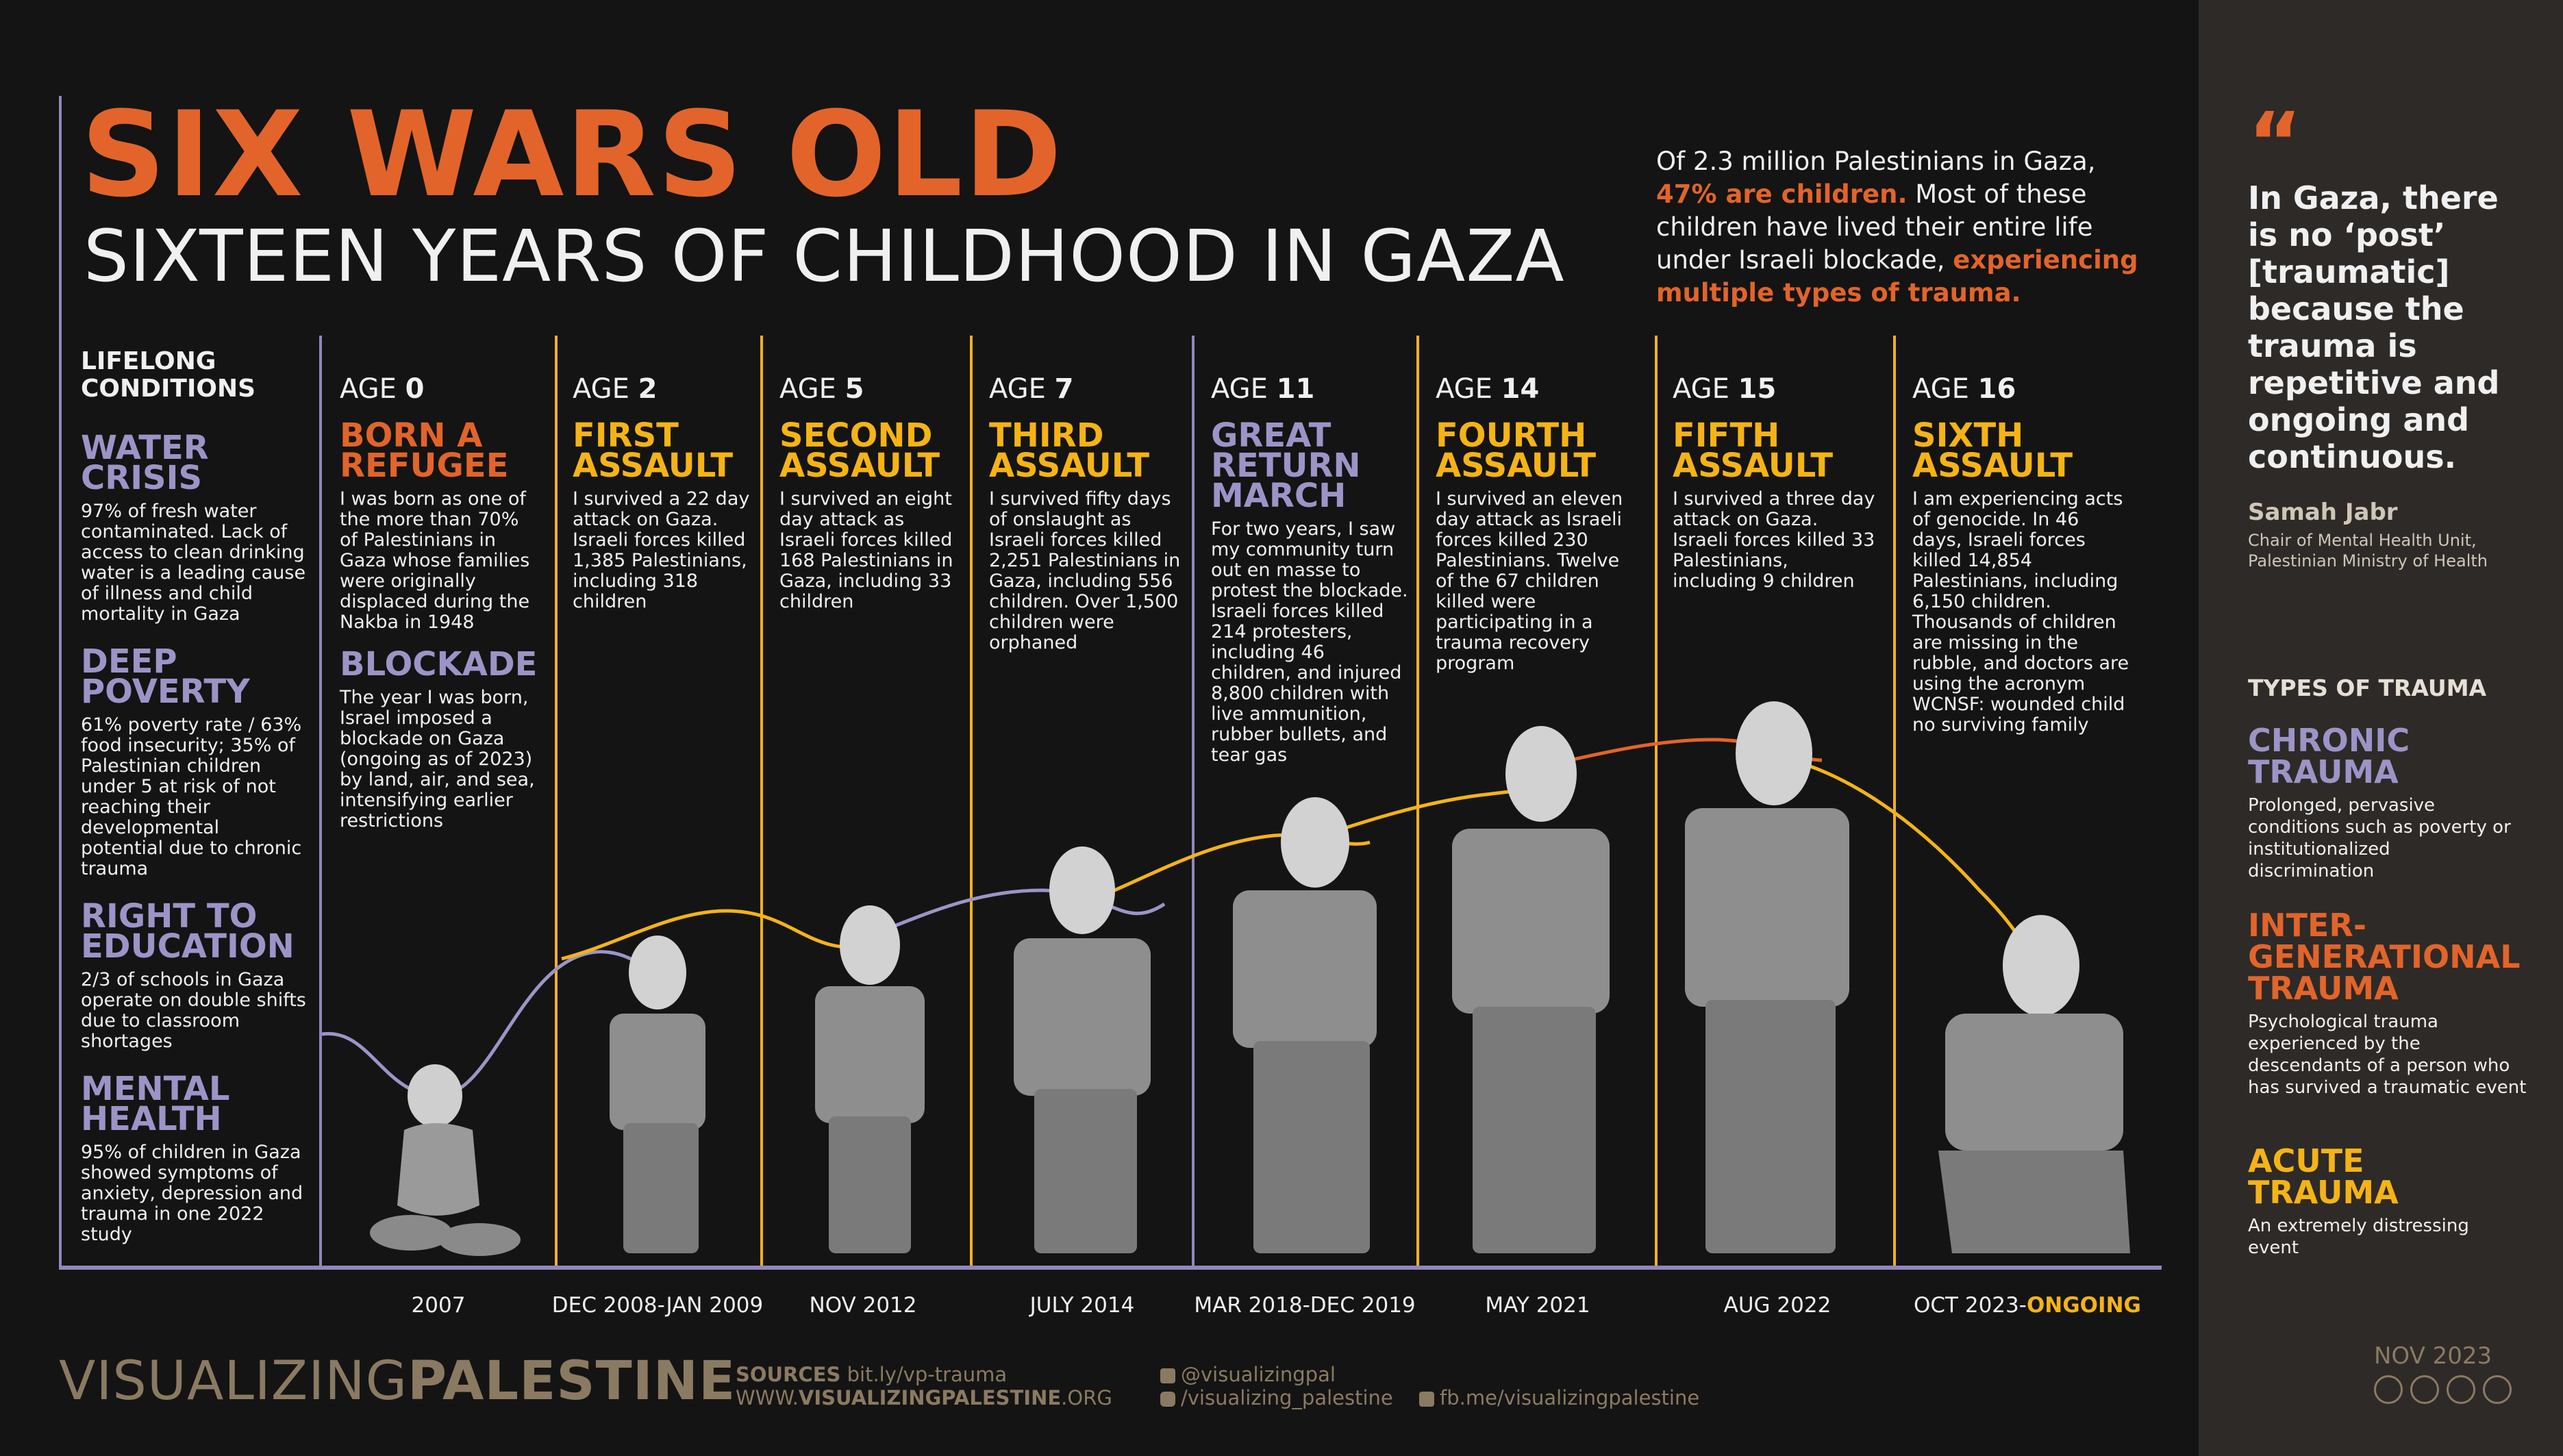 The image size is (2563, 1456). Describe the element at coordinates (439, 664) in the screenshot. I see `event-title-2: BLOCKADE` at that location.